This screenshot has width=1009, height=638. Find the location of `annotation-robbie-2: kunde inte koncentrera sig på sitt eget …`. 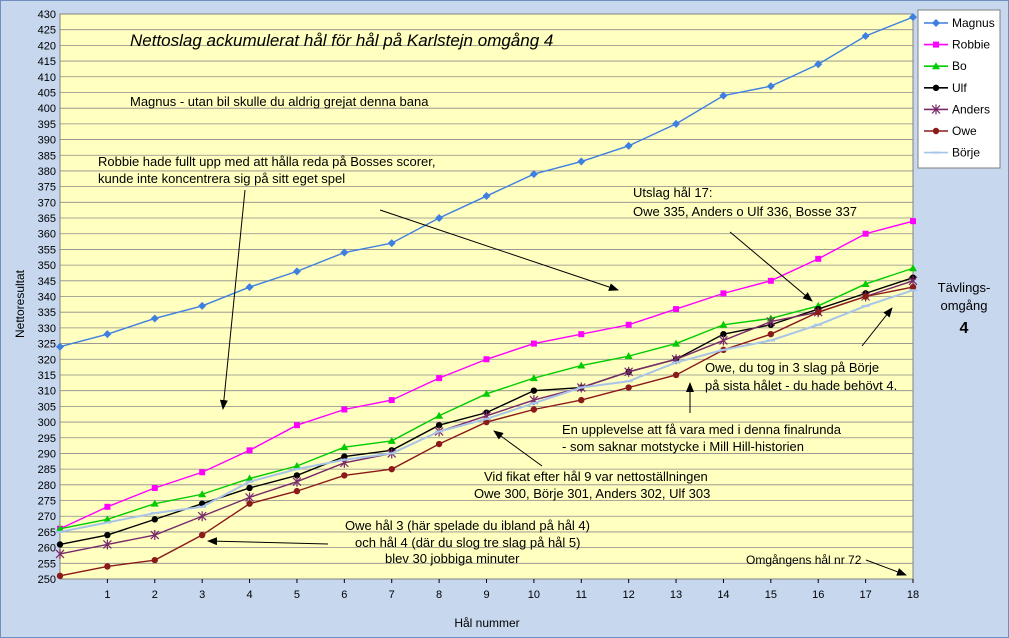

annotation-robbie-2: kunde inte koncentrera sig på sitt eget … is located at coordinates (221, 178).